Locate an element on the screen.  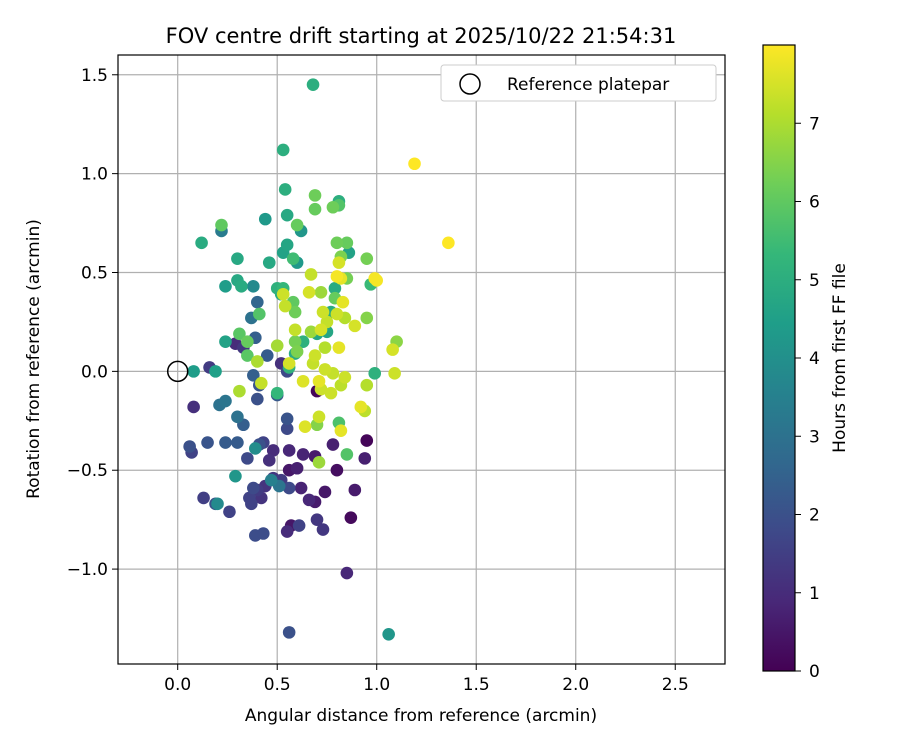
reference-platepar-marker is located at coordinates (177, 371).